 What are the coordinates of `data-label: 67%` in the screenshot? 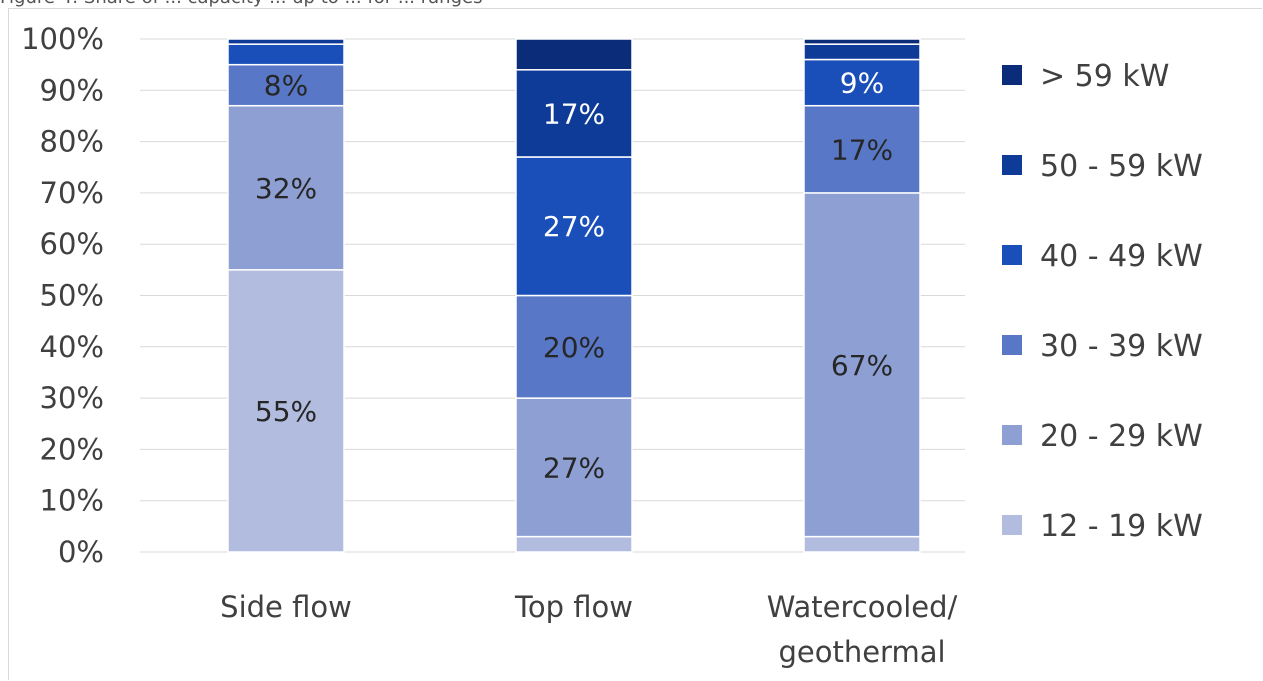 It's located at (862, 365).